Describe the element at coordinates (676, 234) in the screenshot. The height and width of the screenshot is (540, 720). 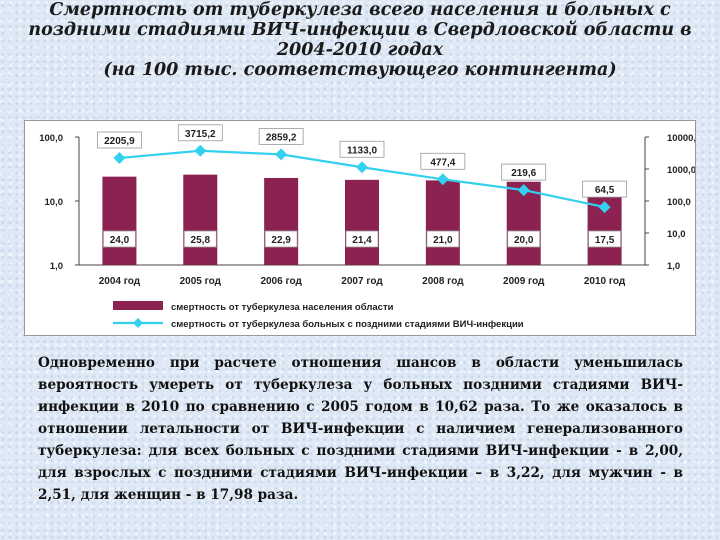
I see `right-tick-label: 10,0` at that location.